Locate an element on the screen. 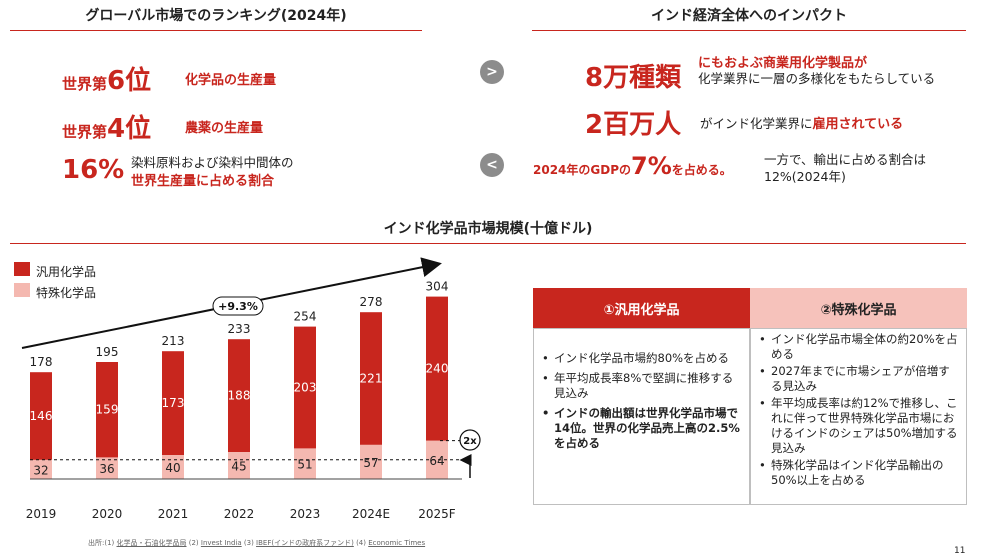 The width and height of the screenshot is (981, 555). x-tick-label: 2023 is located at coordinates (305, 514).